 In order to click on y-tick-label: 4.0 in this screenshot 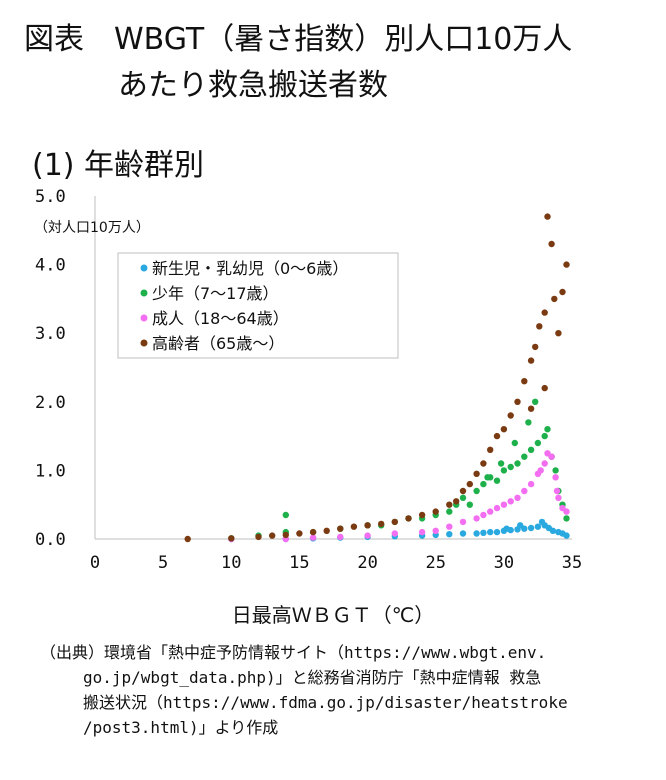, I will do `click(50, 266)`.